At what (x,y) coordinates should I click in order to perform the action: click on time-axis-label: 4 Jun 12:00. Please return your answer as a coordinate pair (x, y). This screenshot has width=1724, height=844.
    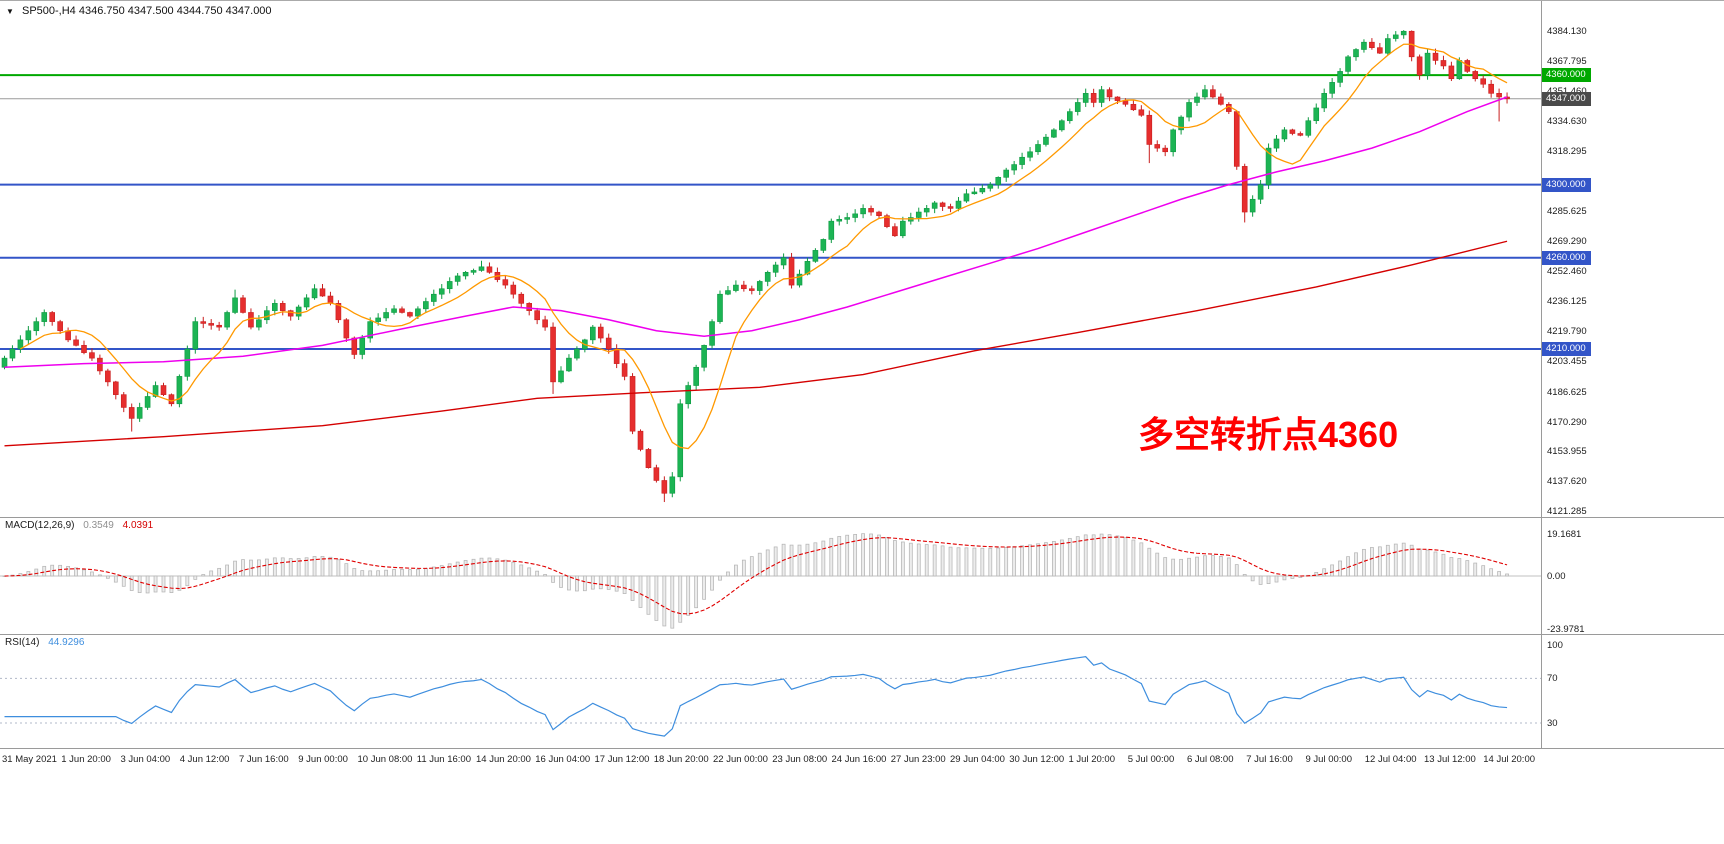
    Looking at the image, I should click on (204, 759).